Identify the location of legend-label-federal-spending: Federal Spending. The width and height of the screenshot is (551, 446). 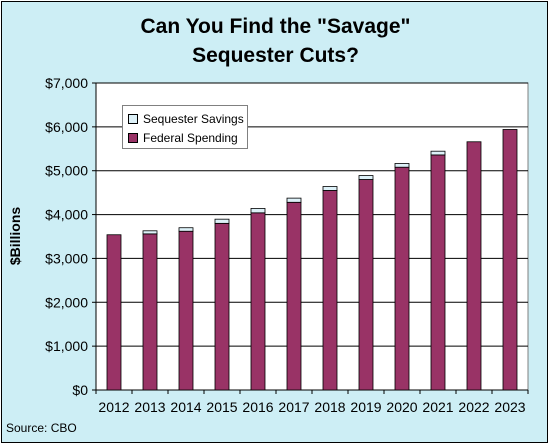
(190, 137).